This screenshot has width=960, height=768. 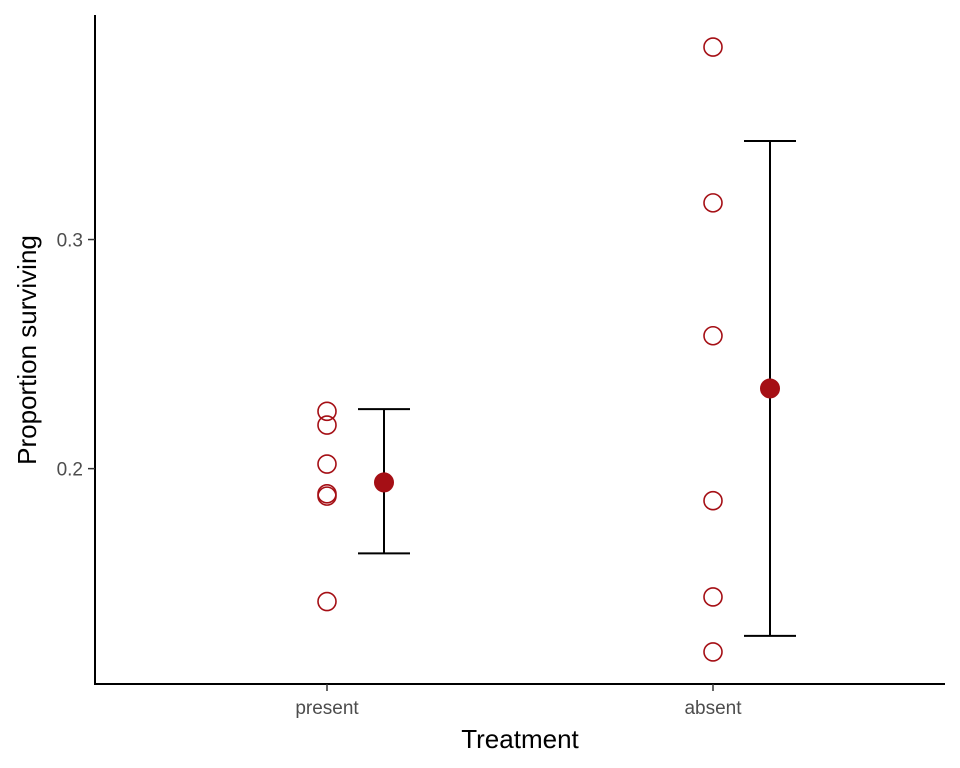 What do you see at coordinates (520, 739) in the screenshot?
I see `x-axis-title: Treatment` at bounding box center [520, 739].